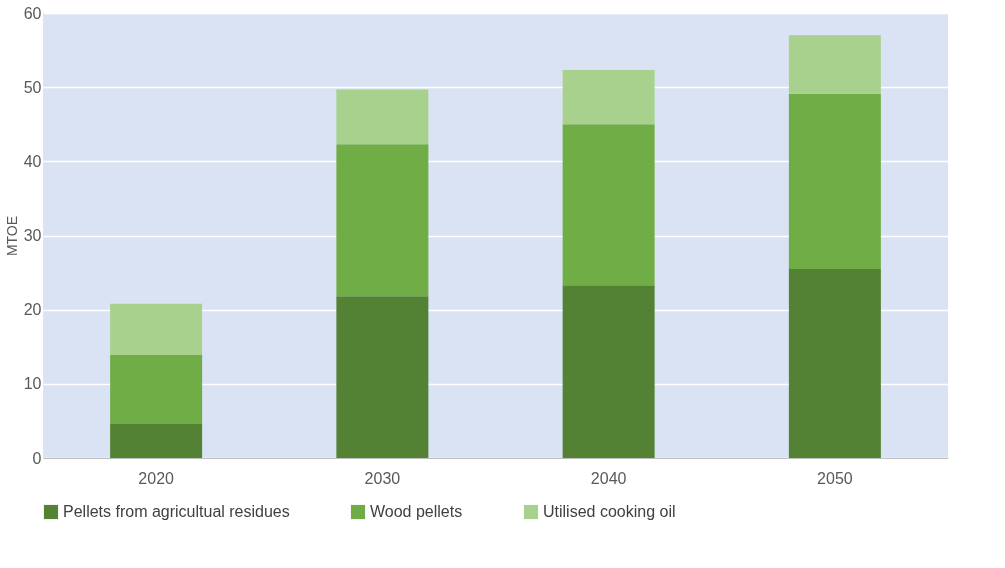  What do you see at coordinates (609, 511) in the screenshot?
I see `legend-label: Utilised cooking oil` at bounding box center [609, 511].